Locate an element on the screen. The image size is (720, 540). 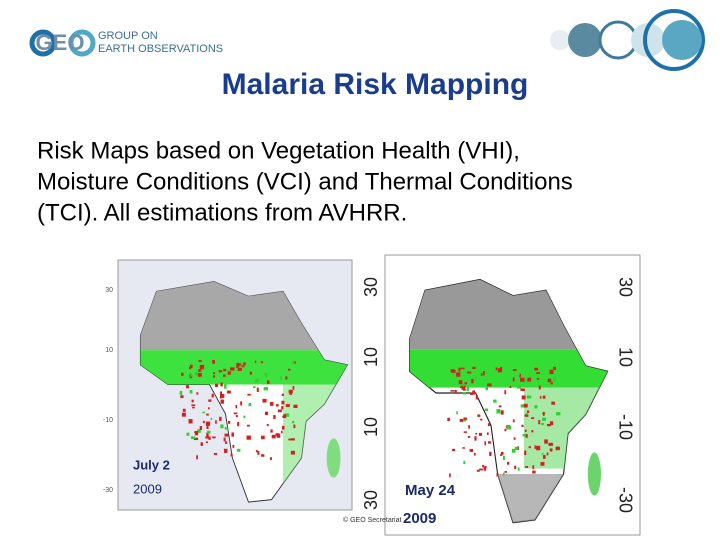
logo-text: EARTH OBSERVATIONS is located at coordinates (160, 49).